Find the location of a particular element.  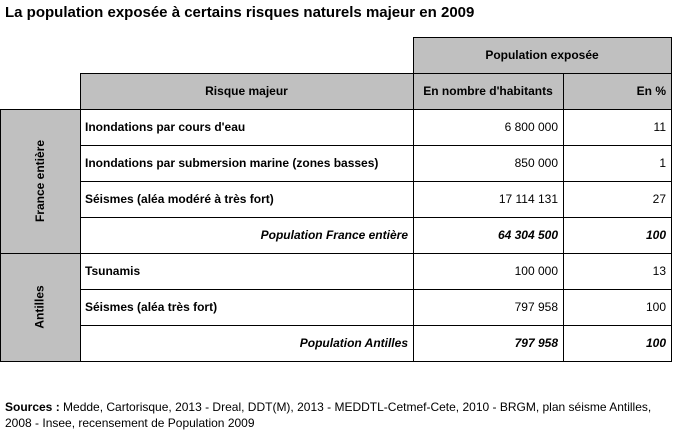

header-population-exposee: Population exposée is located at coordinates (542, 55).